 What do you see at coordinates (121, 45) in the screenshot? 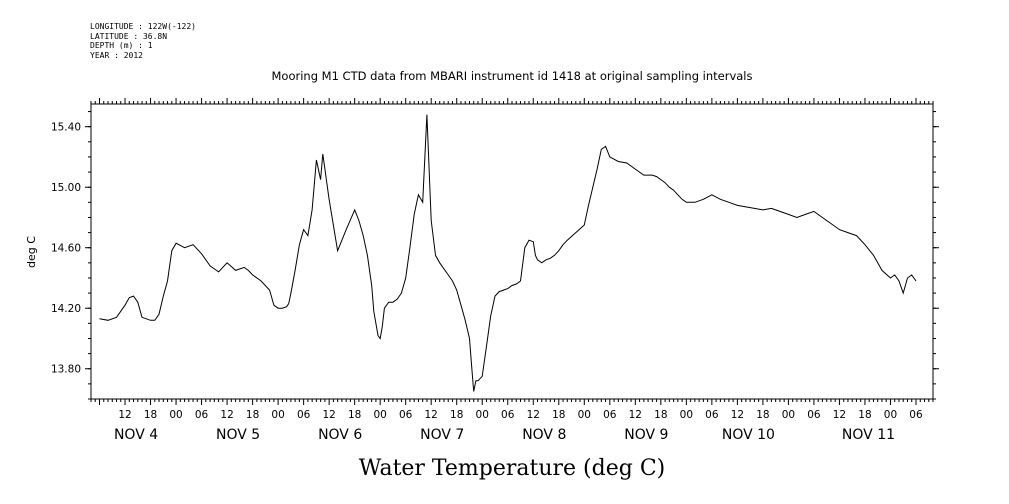
I see `depth-label: DEPTH (m) : 1` at bounding box center [121, 45].